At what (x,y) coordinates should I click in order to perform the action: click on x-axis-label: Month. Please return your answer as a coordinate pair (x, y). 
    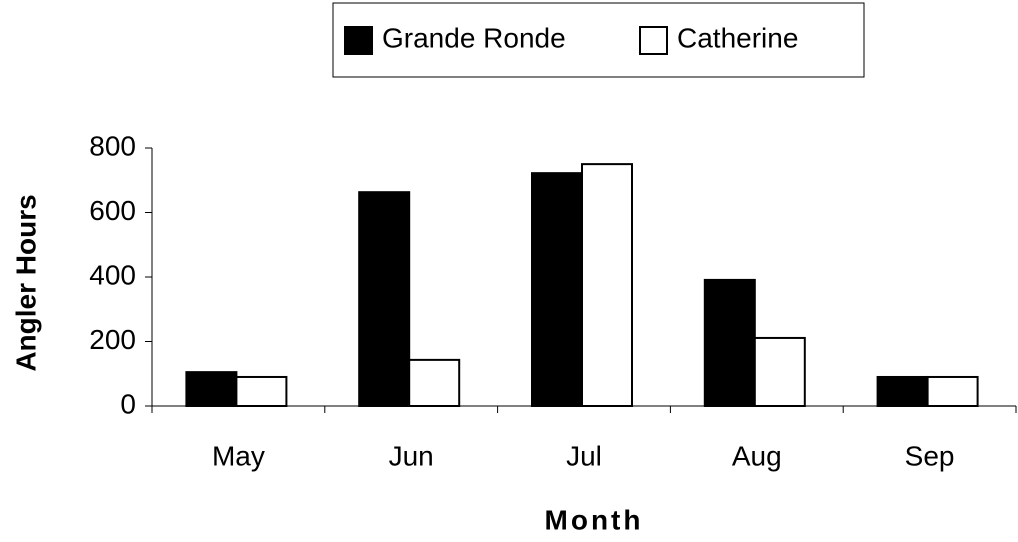
    Looking at the image, I should click on (594, 519).